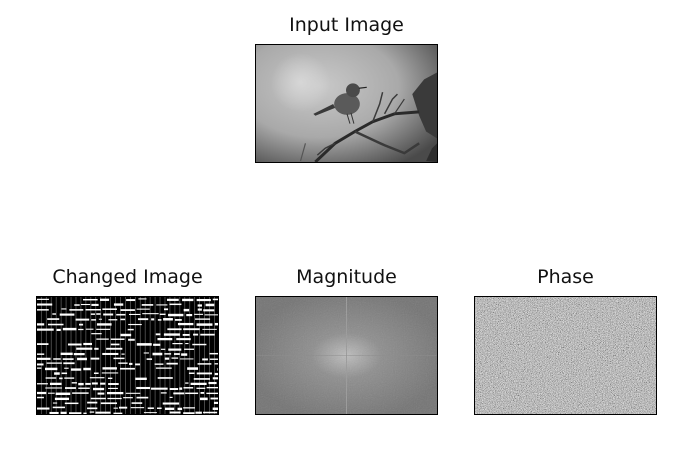 The width and height of the screenshot is (685, 462). What do you see at coordinates (346, 355) in the screenshot?
I see `magnitude-picture` at bounding box center [346, 355].